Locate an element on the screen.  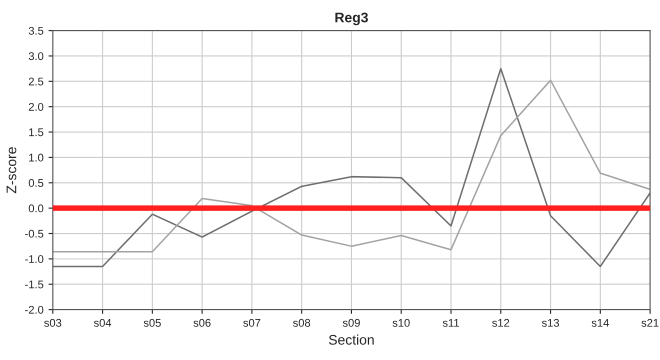
x-tick-label: s07 is located at coordinates (251, 322).